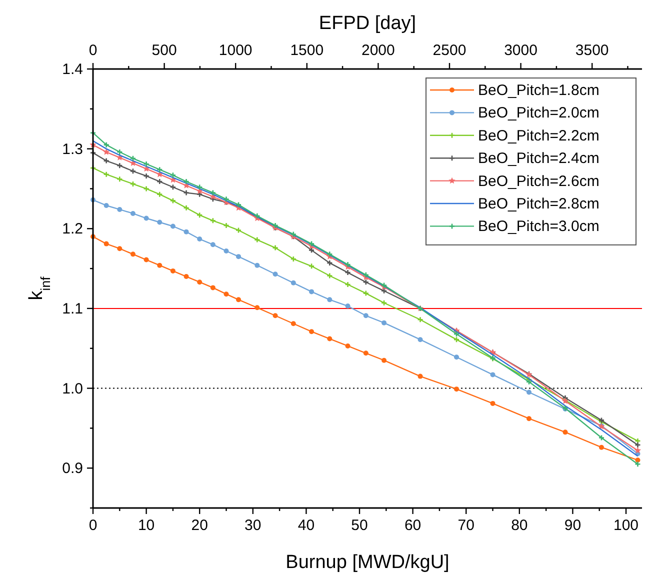 This screenshot has height=579, width=652. What do you see at coordinates (164, 50) in the screenshot?
I see `x2-tick-label: 500` at bounding box center [164, 50].